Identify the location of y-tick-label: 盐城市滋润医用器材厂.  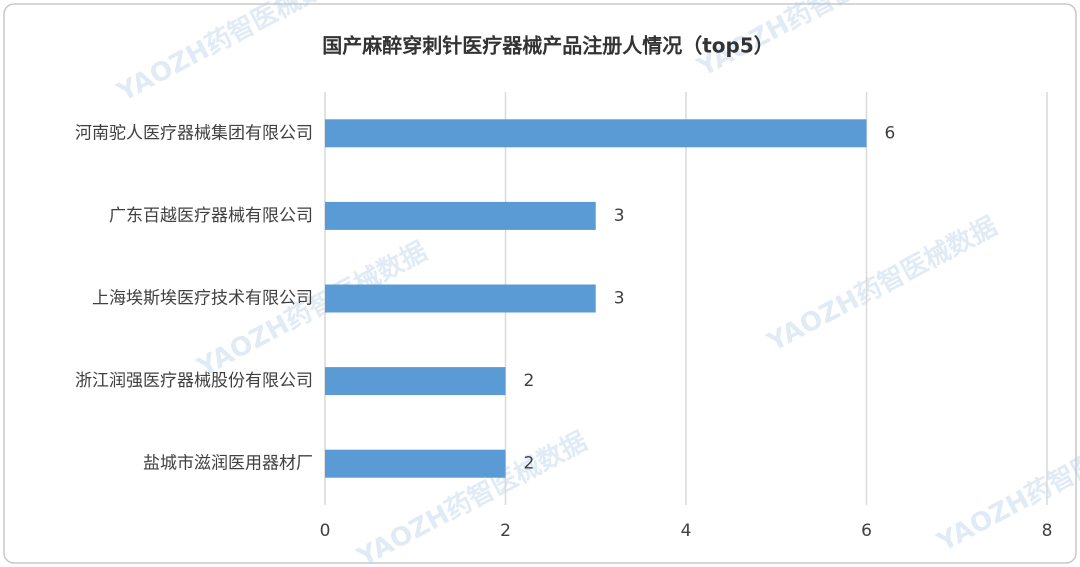
(228, 464).